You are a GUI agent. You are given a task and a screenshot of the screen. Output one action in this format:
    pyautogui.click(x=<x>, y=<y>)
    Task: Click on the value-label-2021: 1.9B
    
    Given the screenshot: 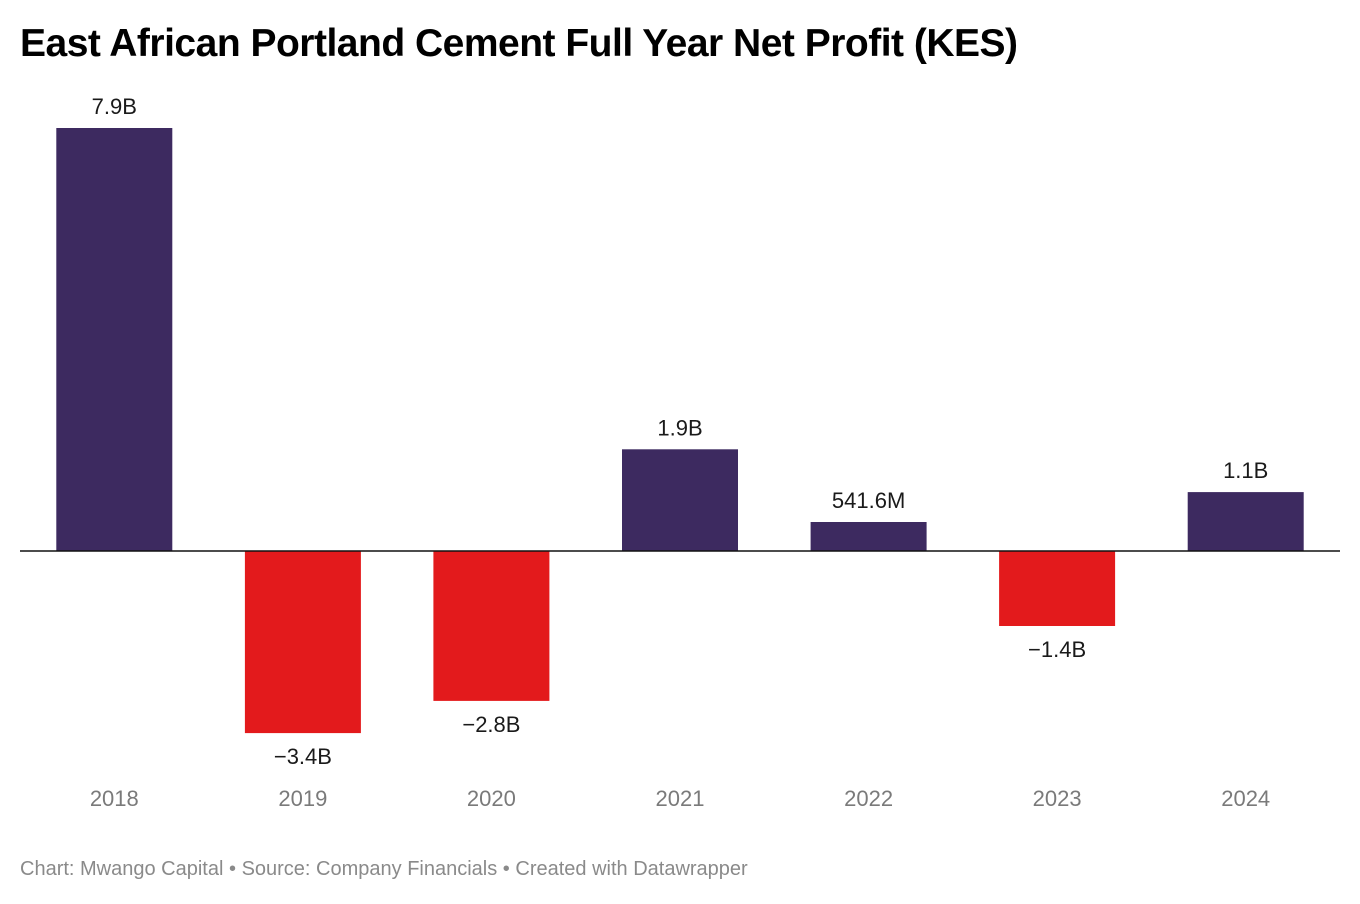 What is the action you would take?
    pyautogui.click(x=679, y=427)
    